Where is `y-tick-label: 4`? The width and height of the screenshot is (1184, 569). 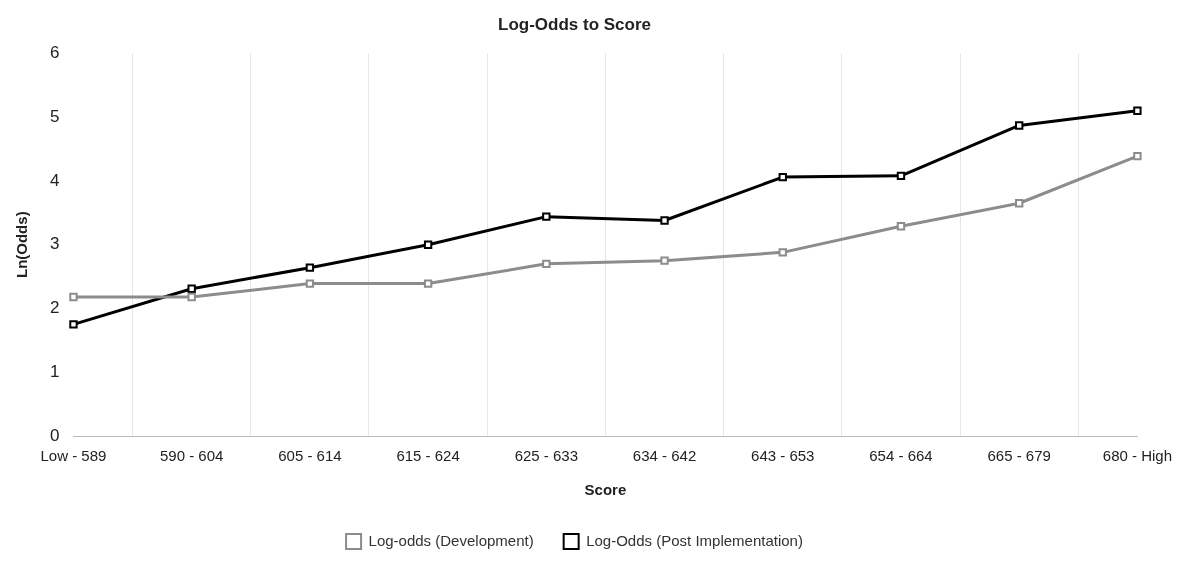 y-tick-label: 4 is located at coordinates (54, 180).